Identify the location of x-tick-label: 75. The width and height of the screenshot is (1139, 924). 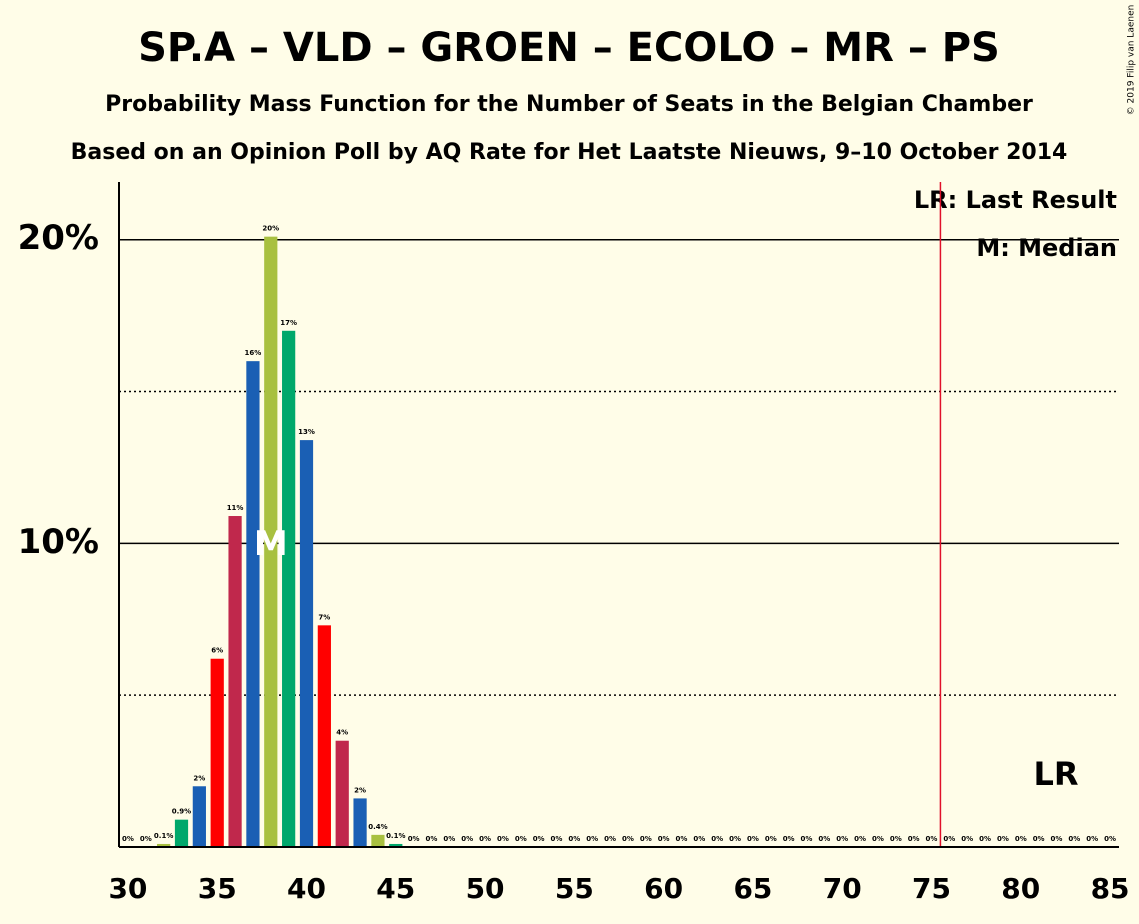
(931, 888).